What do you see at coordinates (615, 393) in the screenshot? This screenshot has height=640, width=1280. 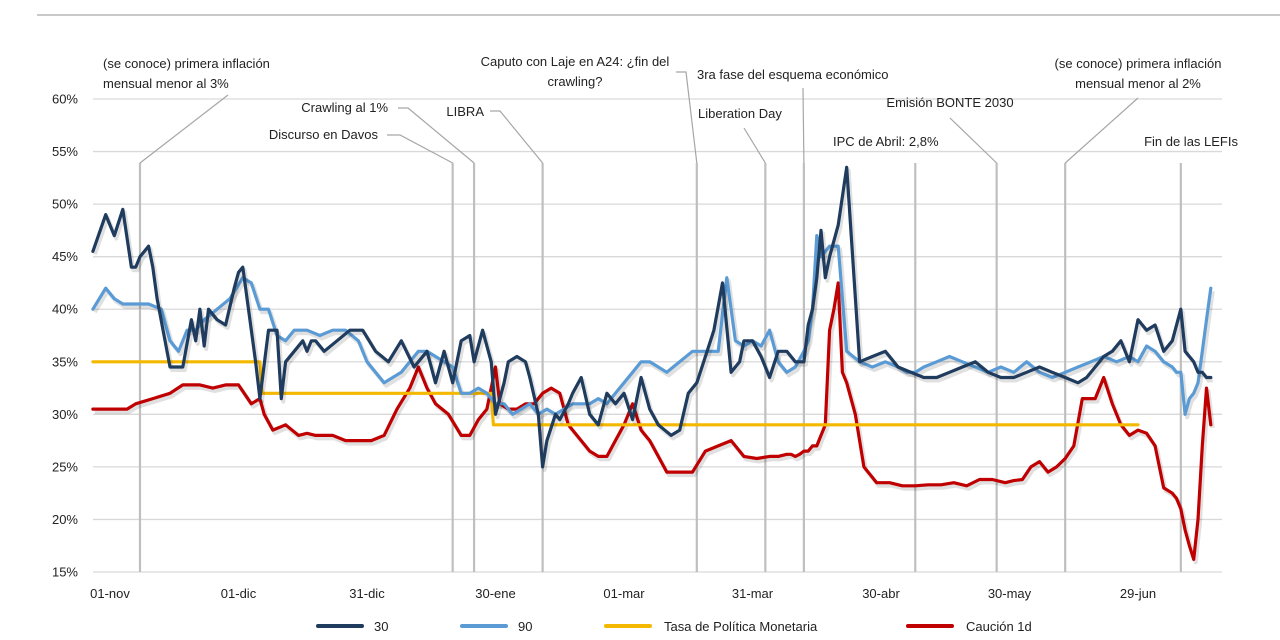 I see `series-line-tasa-de-pol-tica-monetaria` at bounding box center [615, 393].